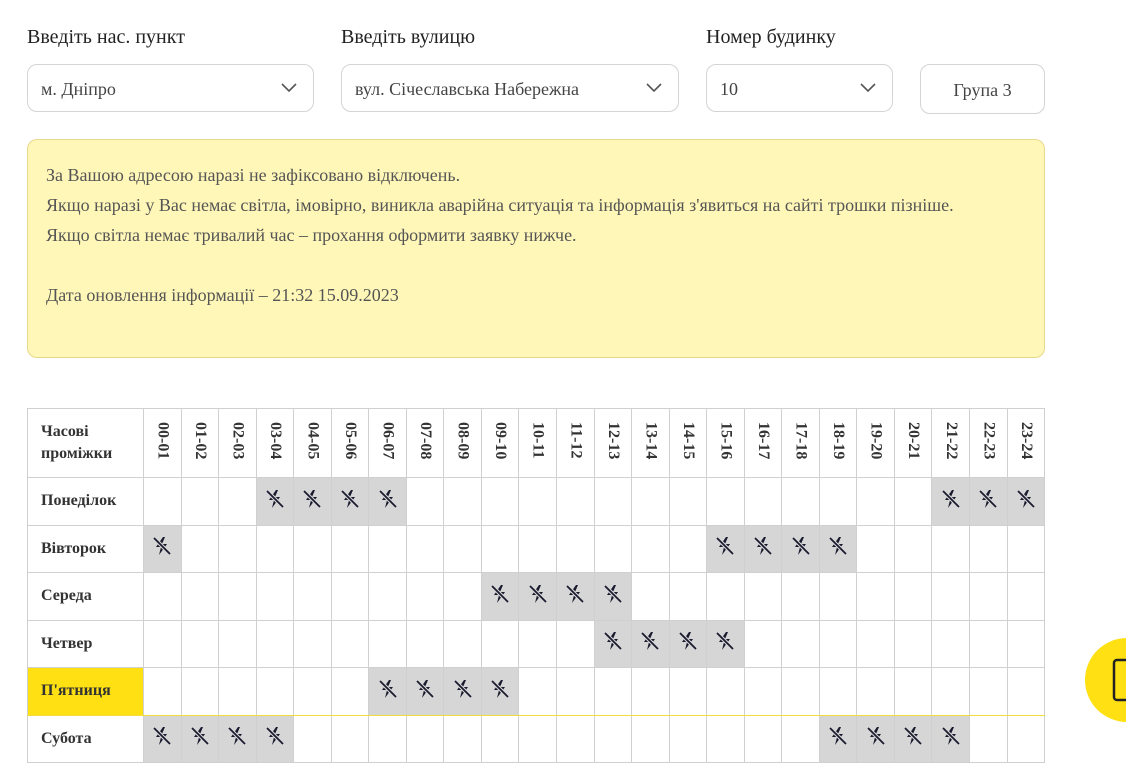  What do you see at coordinates (85, 548) in the screenshot?
I see `day-label: Вівторок` at bounding box center [85, 548].